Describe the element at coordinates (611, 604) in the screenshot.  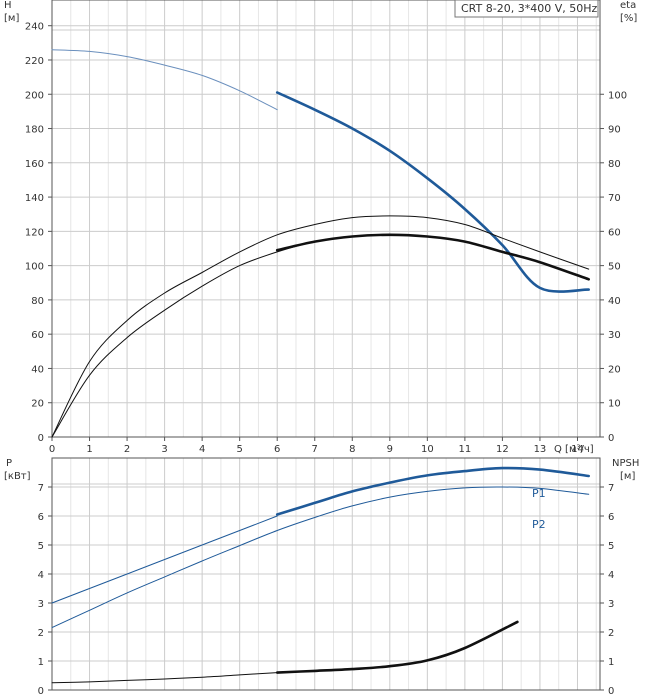
I see `y-right-tick-label: 3` at that location.